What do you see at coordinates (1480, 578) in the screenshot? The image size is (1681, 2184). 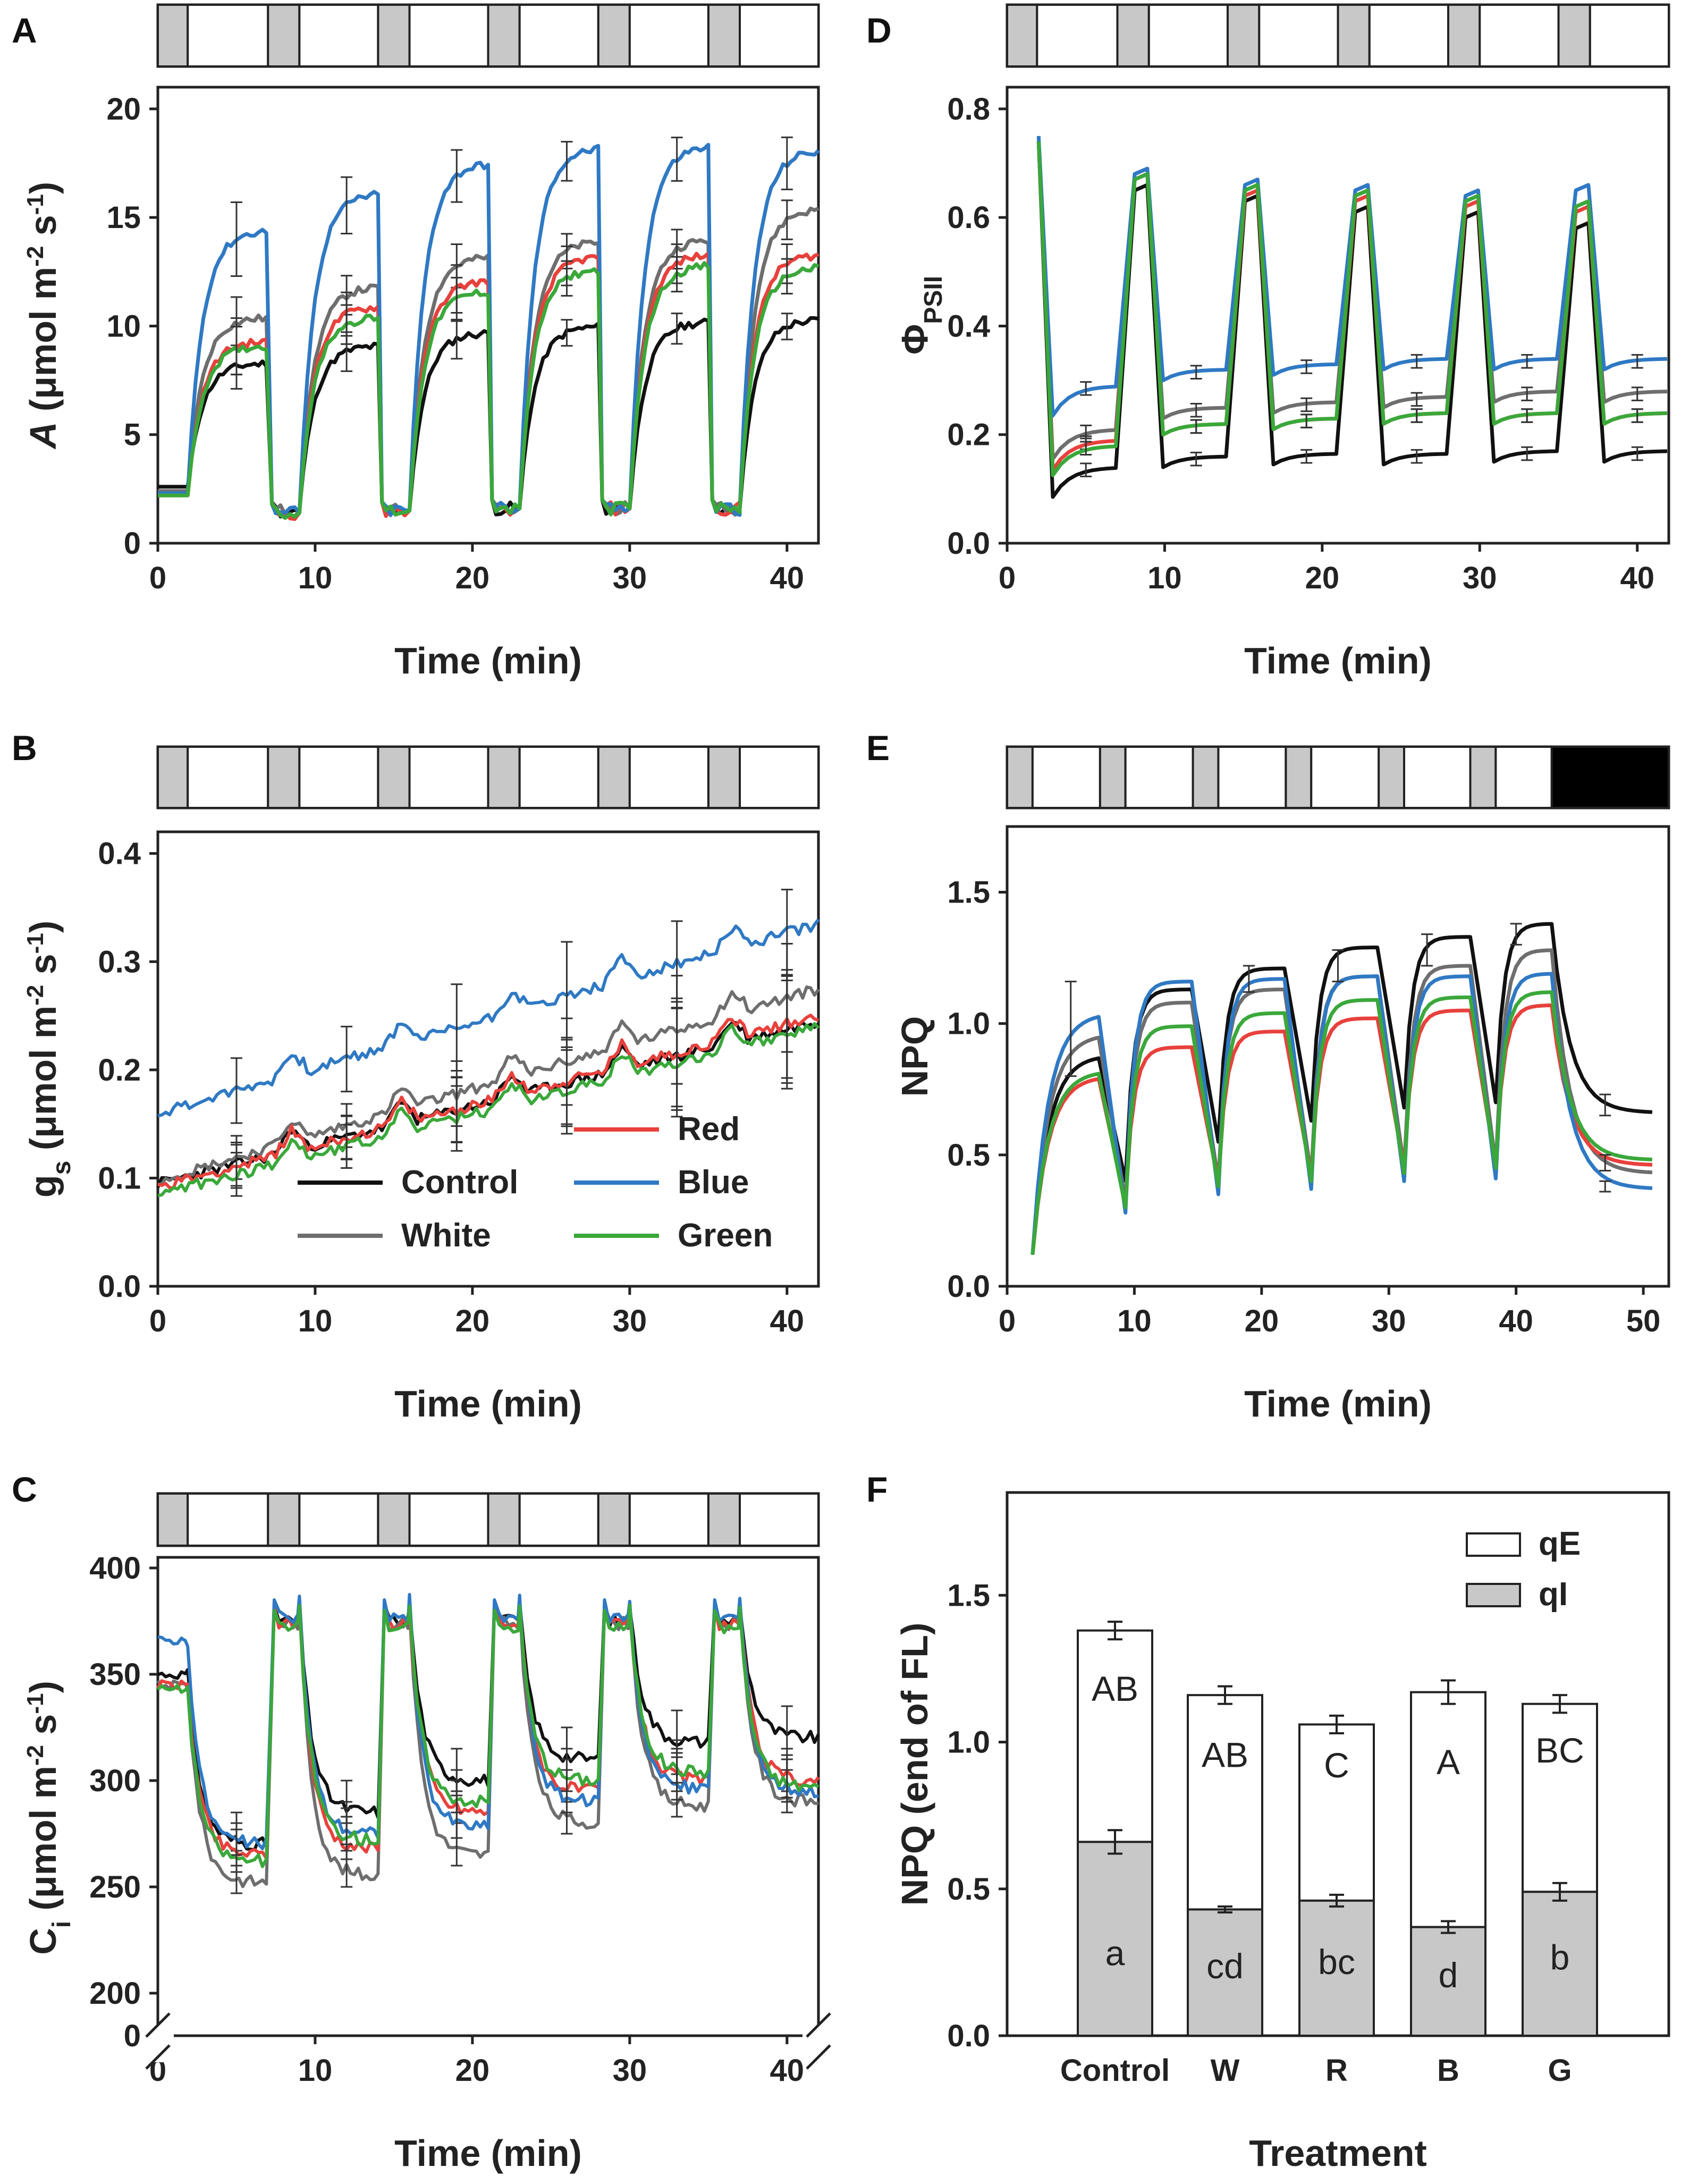 I see `x-tick-label: 30` at bounding box center [1480, 578].